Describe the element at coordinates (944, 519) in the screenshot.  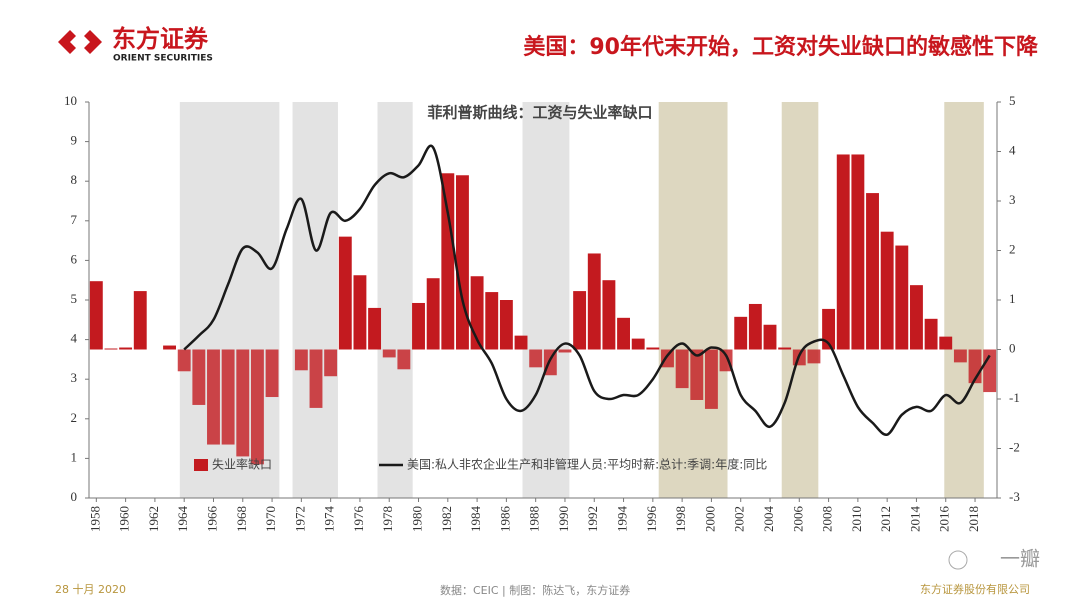
I see `x-tick-label: 2016` at that location.